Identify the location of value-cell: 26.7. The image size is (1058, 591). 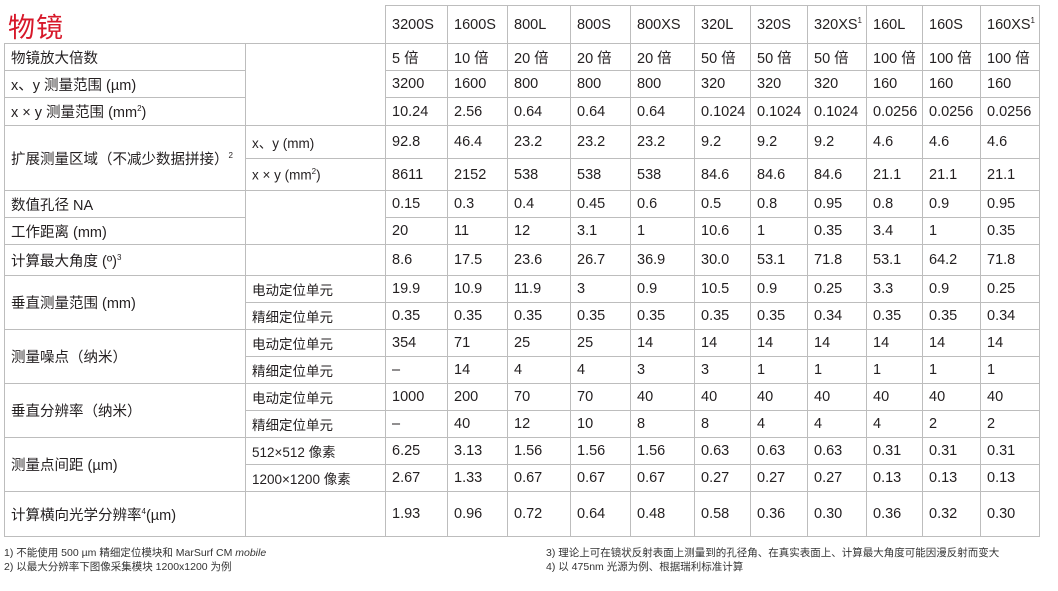
(600, 260).